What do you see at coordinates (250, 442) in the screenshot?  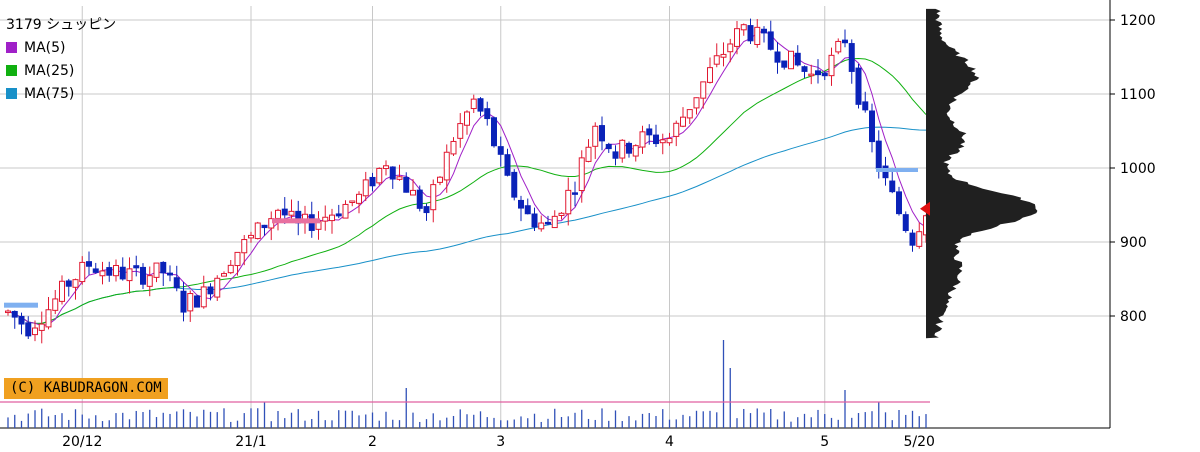 I see `x-tick-label: 21/1` at bounding box center [250, 442].